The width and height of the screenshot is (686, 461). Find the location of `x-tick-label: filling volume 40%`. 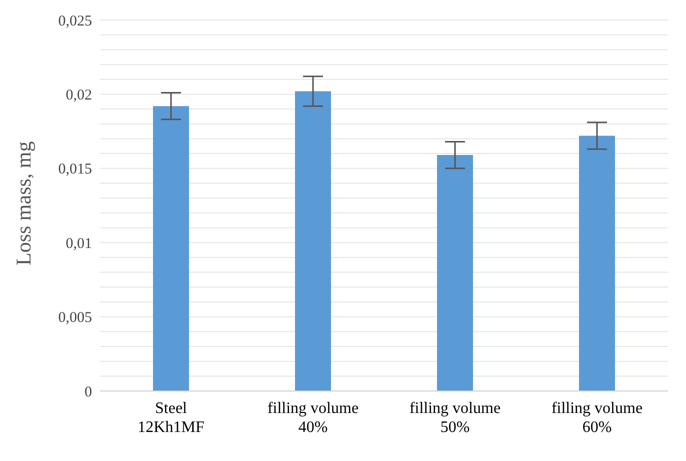

x-tick-label: filling volume 40% is located at coordinates (313, 418).